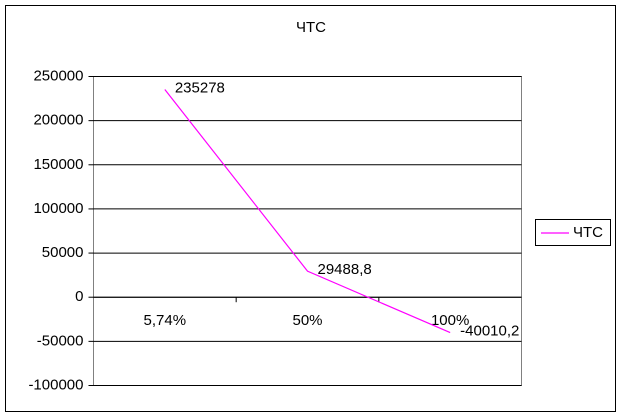 The image size is (621, 417). I want to click on chart-title: ЧТС, so click(311, 27).